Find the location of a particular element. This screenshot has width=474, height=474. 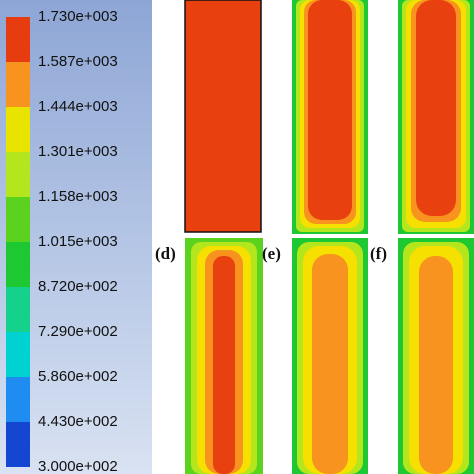

panel-label: (e) is located at coordinates (271, 253).